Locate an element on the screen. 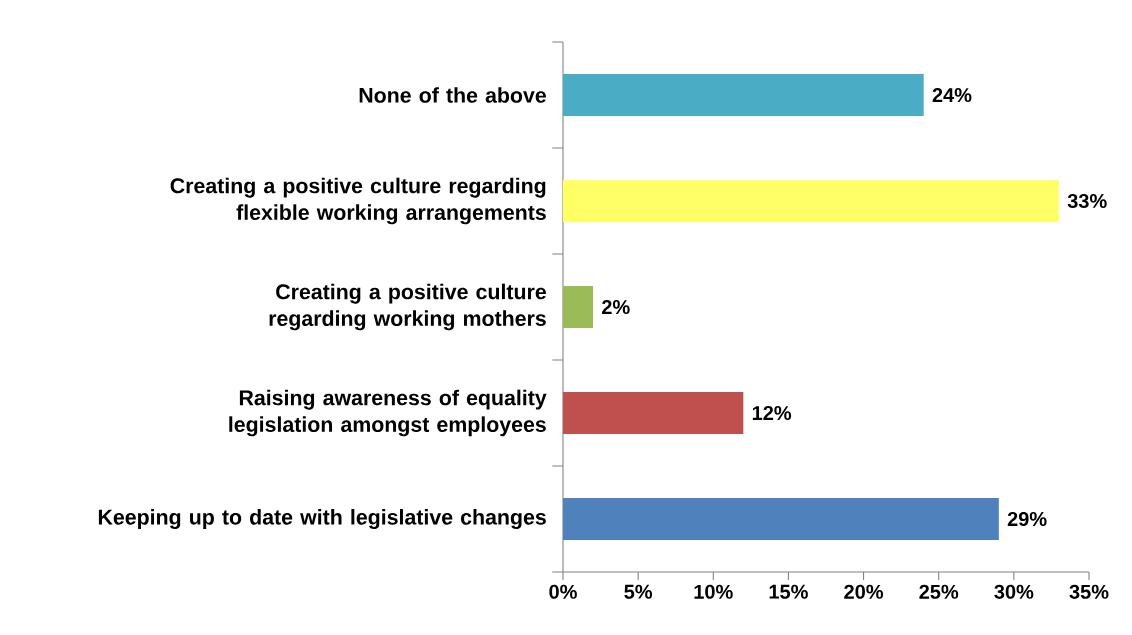  y-tick-label: Creating a positive culture regarding flexible working arrangements is located at coordinates (358, 201).